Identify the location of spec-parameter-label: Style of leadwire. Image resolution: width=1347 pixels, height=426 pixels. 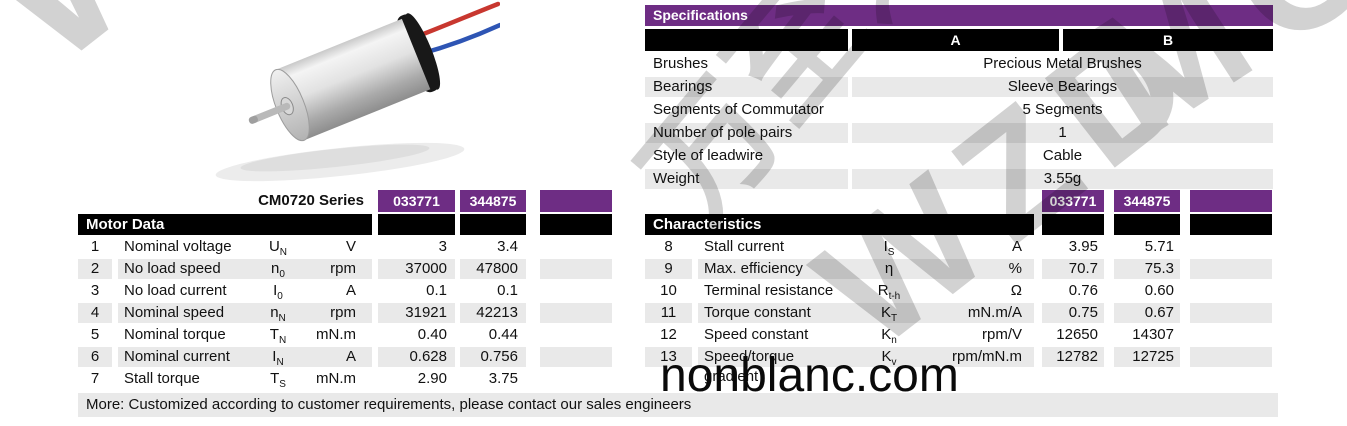
(708, 155).